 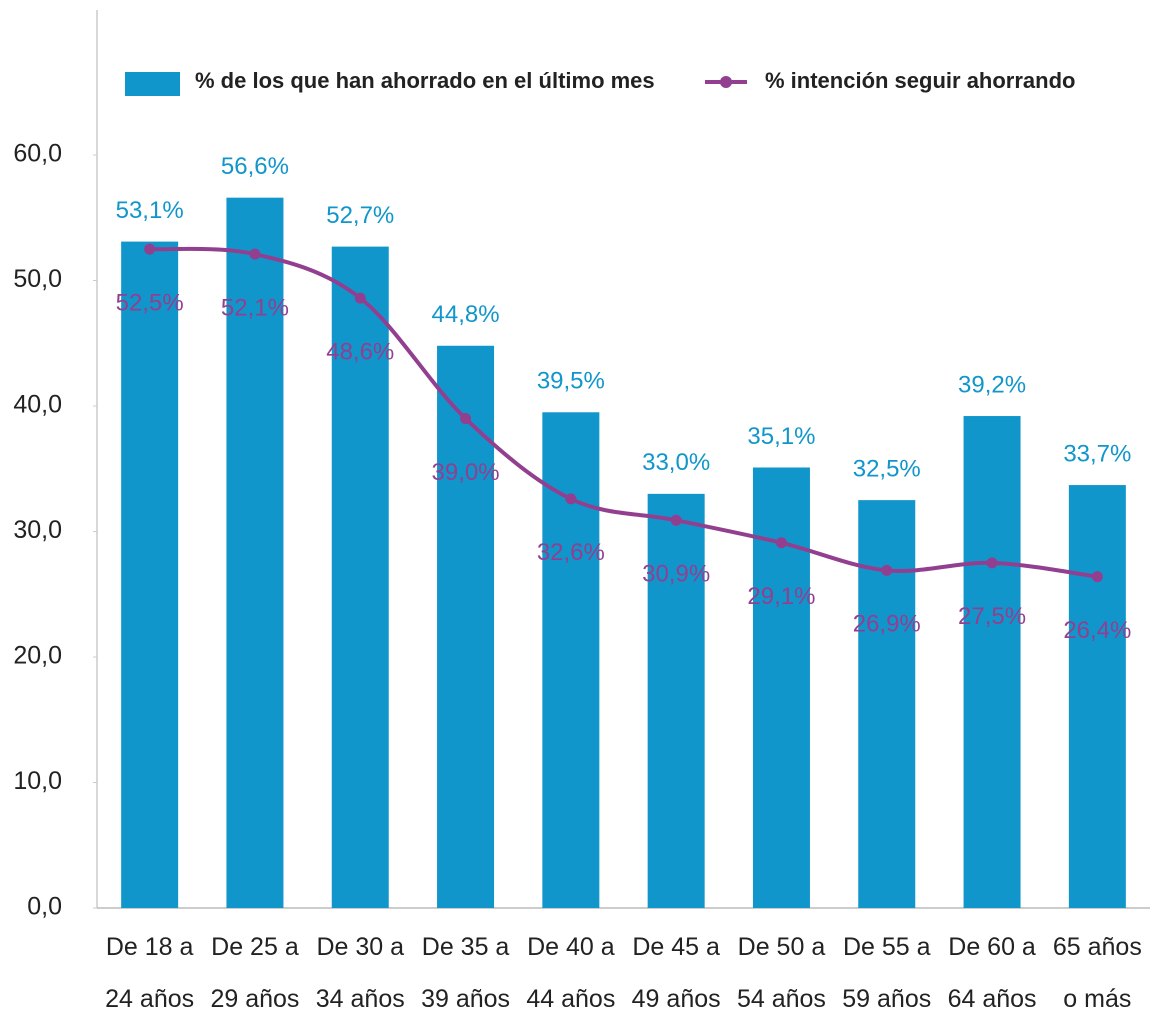 What do you see at coordinates (150, 302) in the screenshot?
I see `line-value-label: 52,5%` at bounding box center [150, 302].